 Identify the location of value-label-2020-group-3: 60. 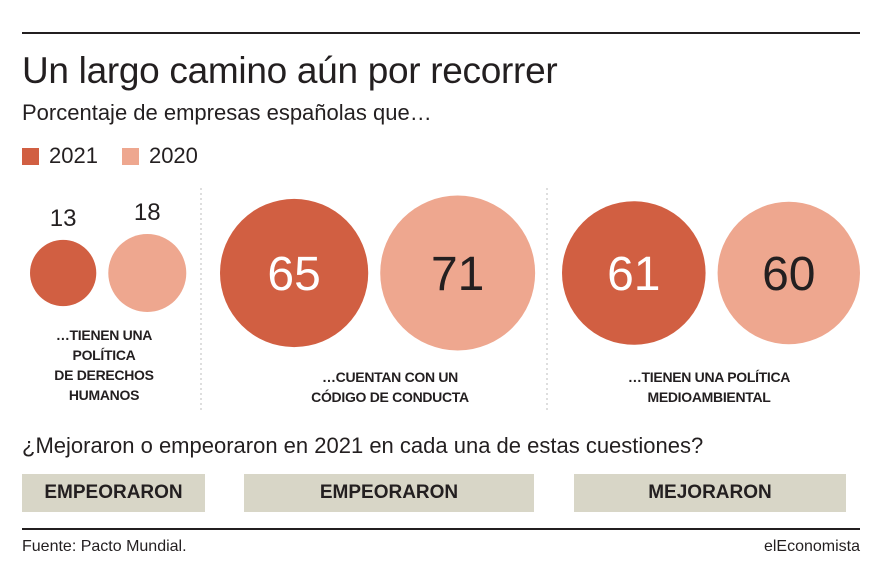
(788, 274).